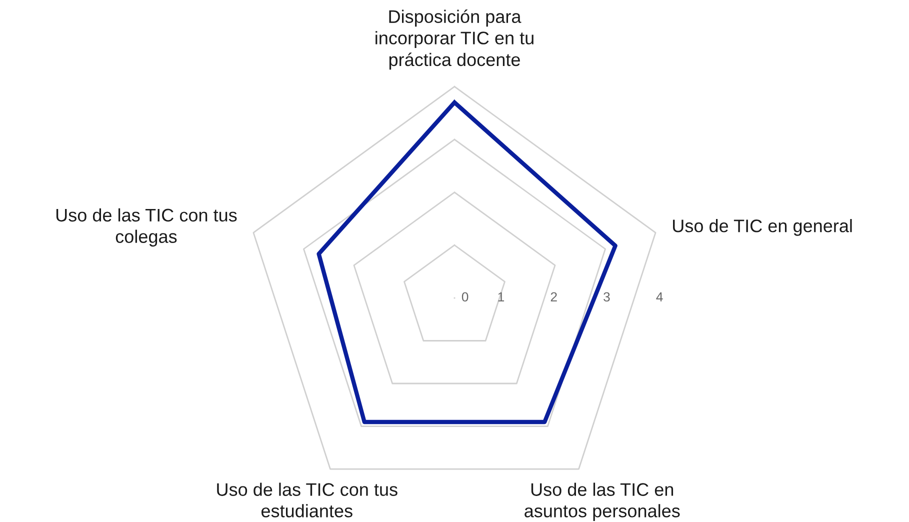 The image size is (909, 522). I want to click on y-tick-label: 3, so click(607, 297).